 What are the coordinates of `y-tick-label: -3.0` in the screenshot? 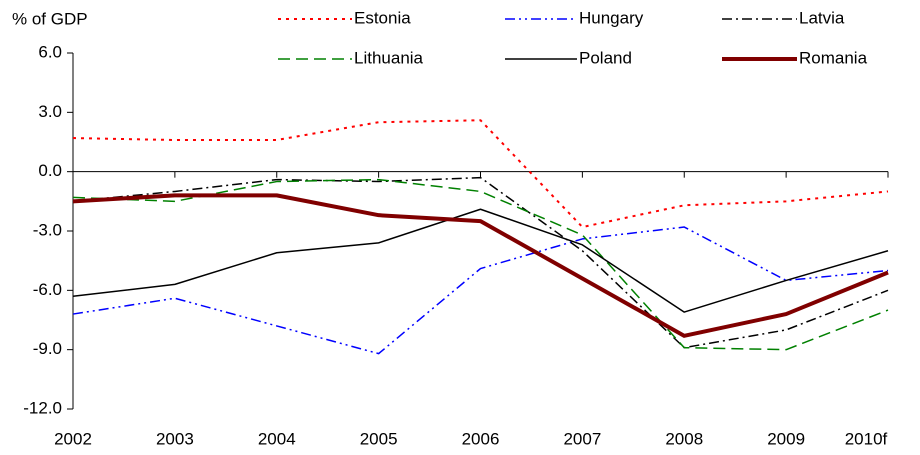 It's located at (47, 229).